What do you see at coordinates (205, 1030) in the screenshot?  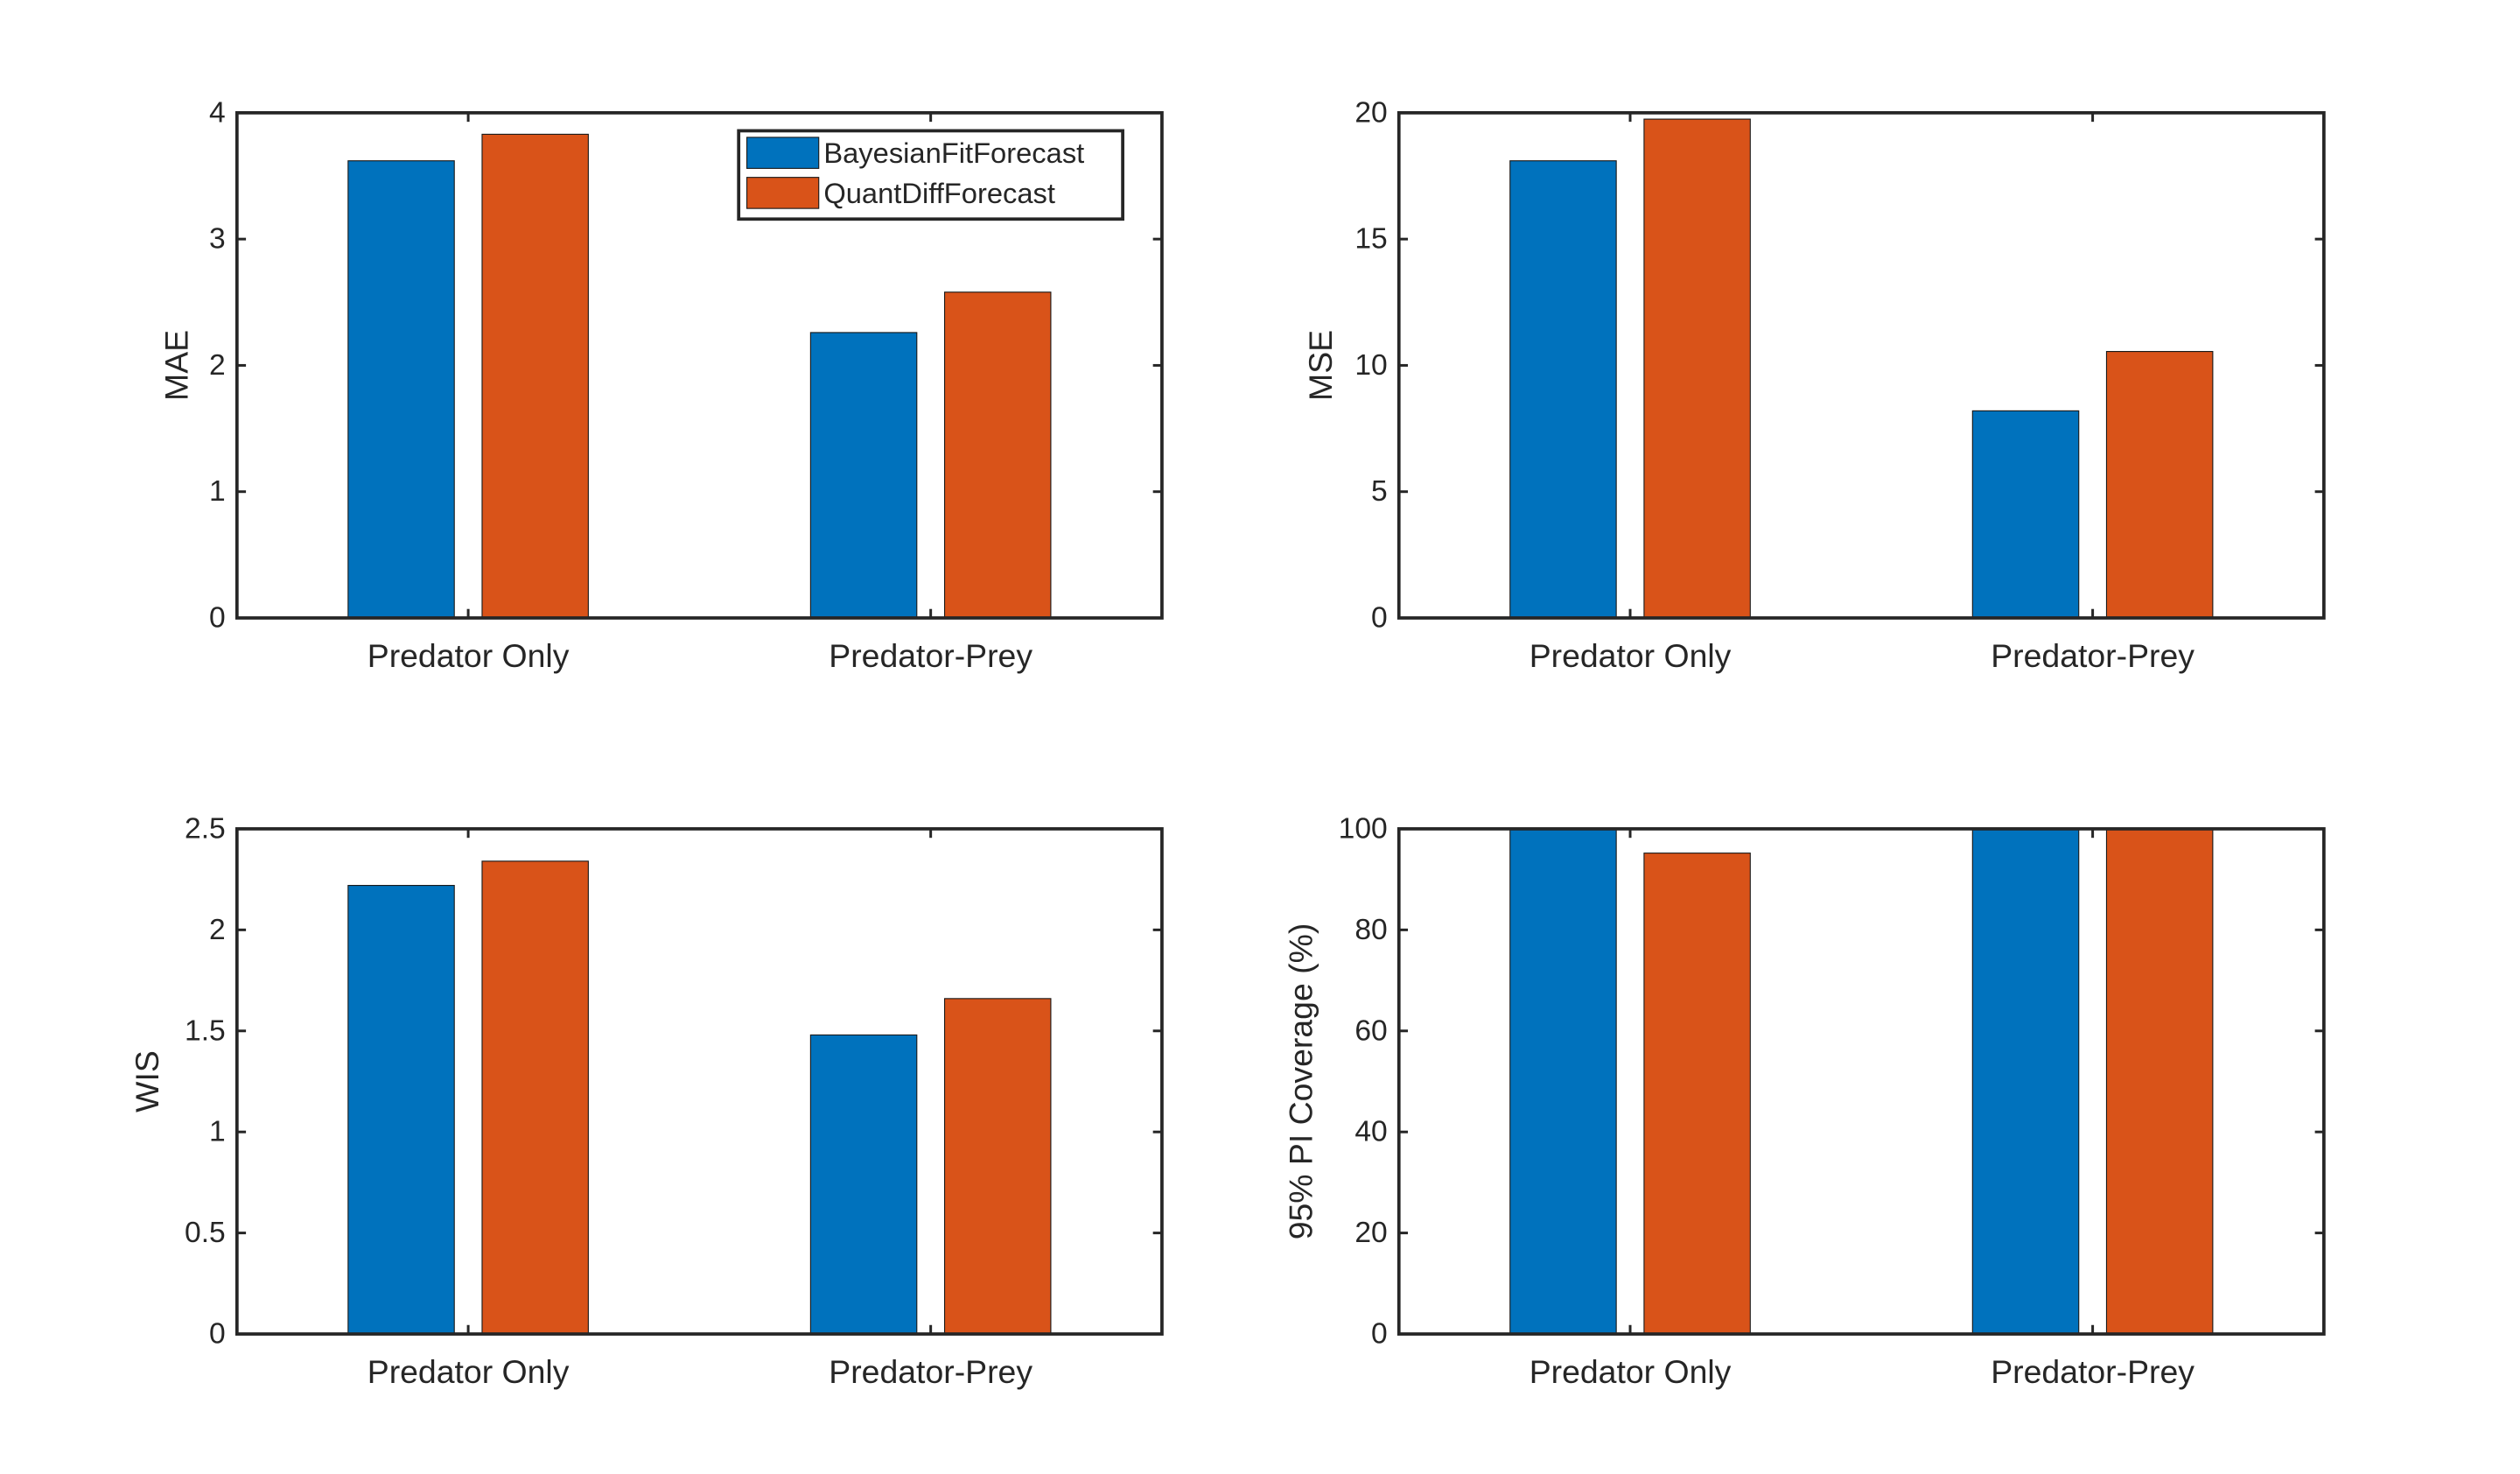 I see `y-tick-label: 1.5` at bounding box center [205, 1030].